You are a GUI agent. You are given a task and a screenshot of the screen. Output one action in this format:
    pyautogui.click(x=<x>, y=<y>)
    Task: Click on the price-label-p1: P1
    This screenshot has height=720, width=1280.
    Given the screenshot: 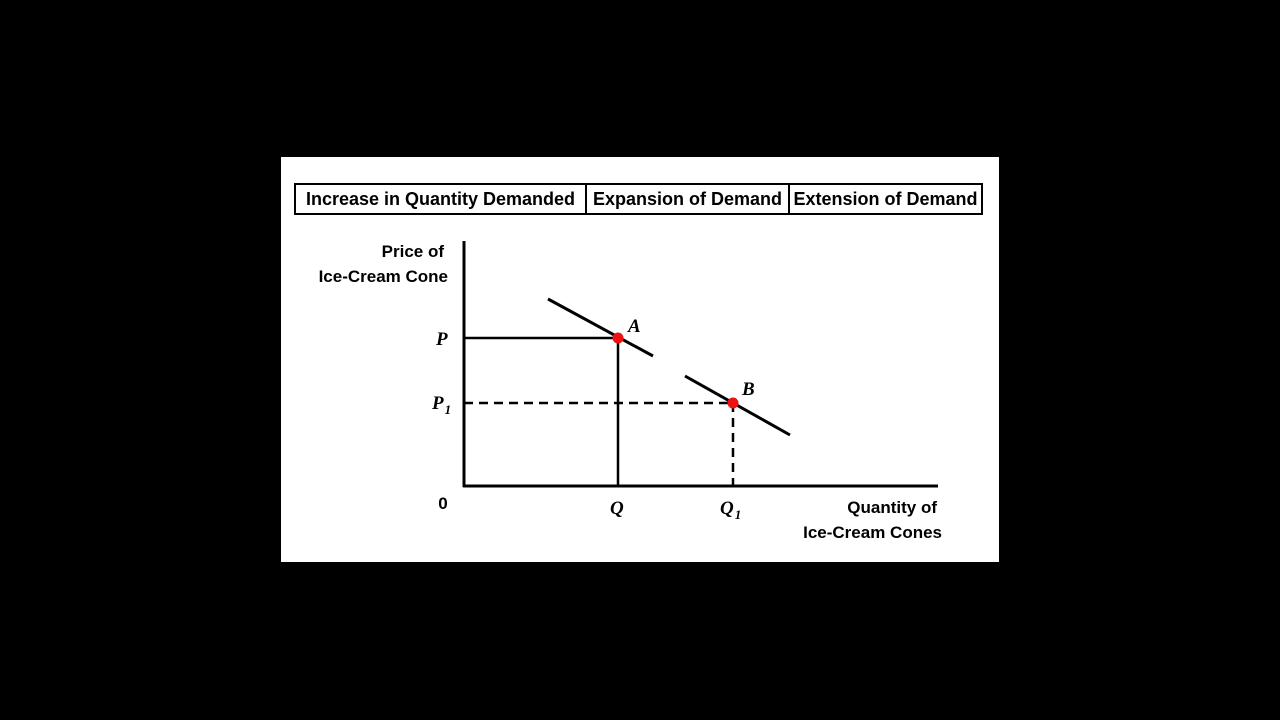 What is the action you would take?
    pyautogui.click(x=441, y=405)
    